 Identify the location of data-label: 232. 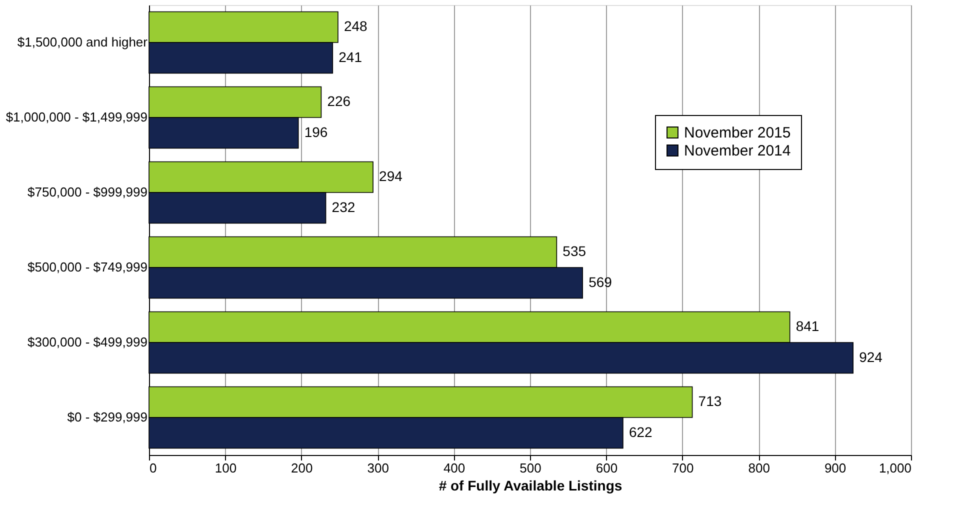
(344, 206).